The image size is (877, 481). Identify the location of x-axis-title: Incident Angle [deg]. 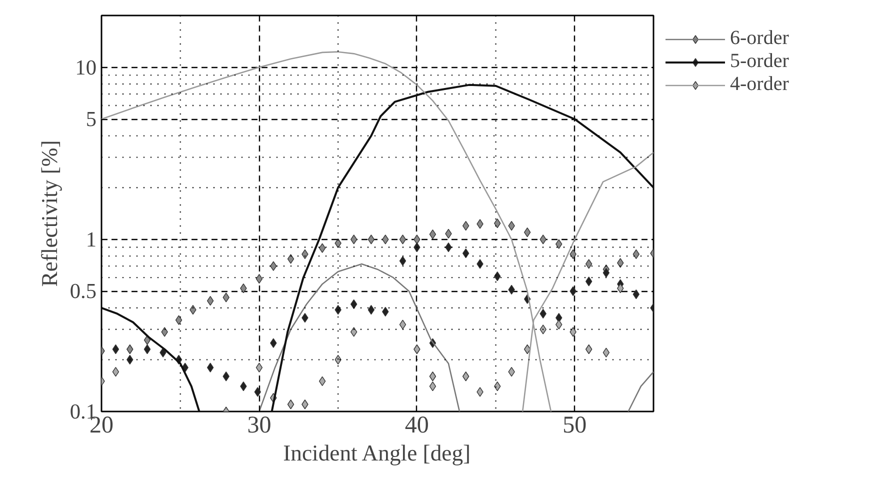
(377, 453).